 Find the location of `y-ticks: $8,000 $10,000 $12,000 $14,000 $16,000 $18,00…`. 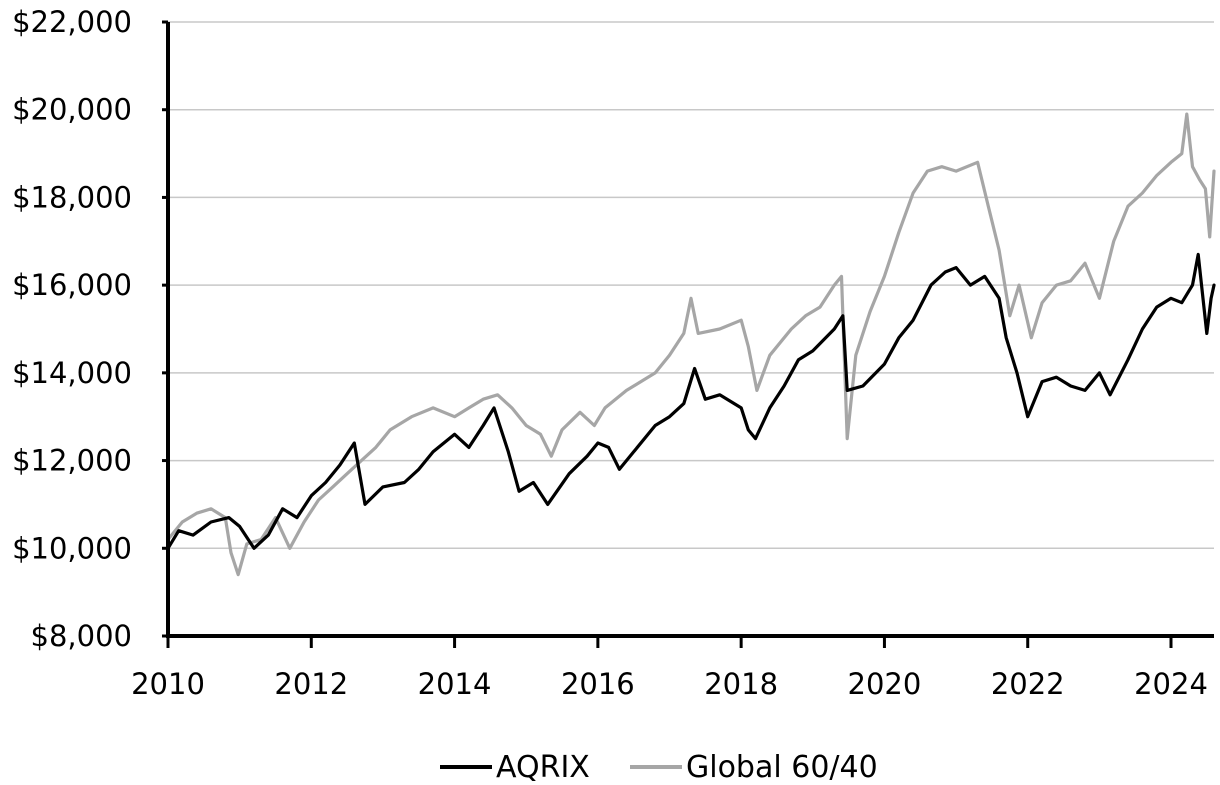

y-ticks: $8,000 $10,000 $12,000 $14,000 $16,000 $18,00… is located at coordinates (90, 329).